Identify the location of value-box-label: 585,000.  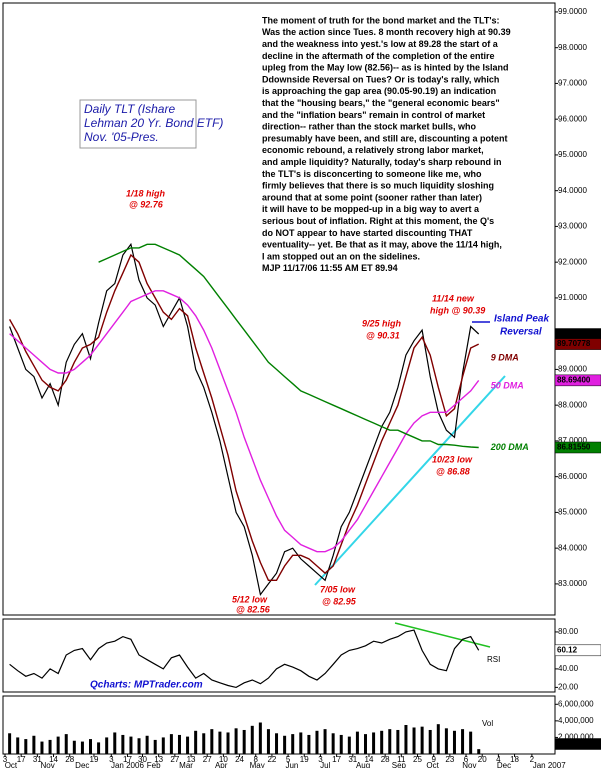
(571, 743).